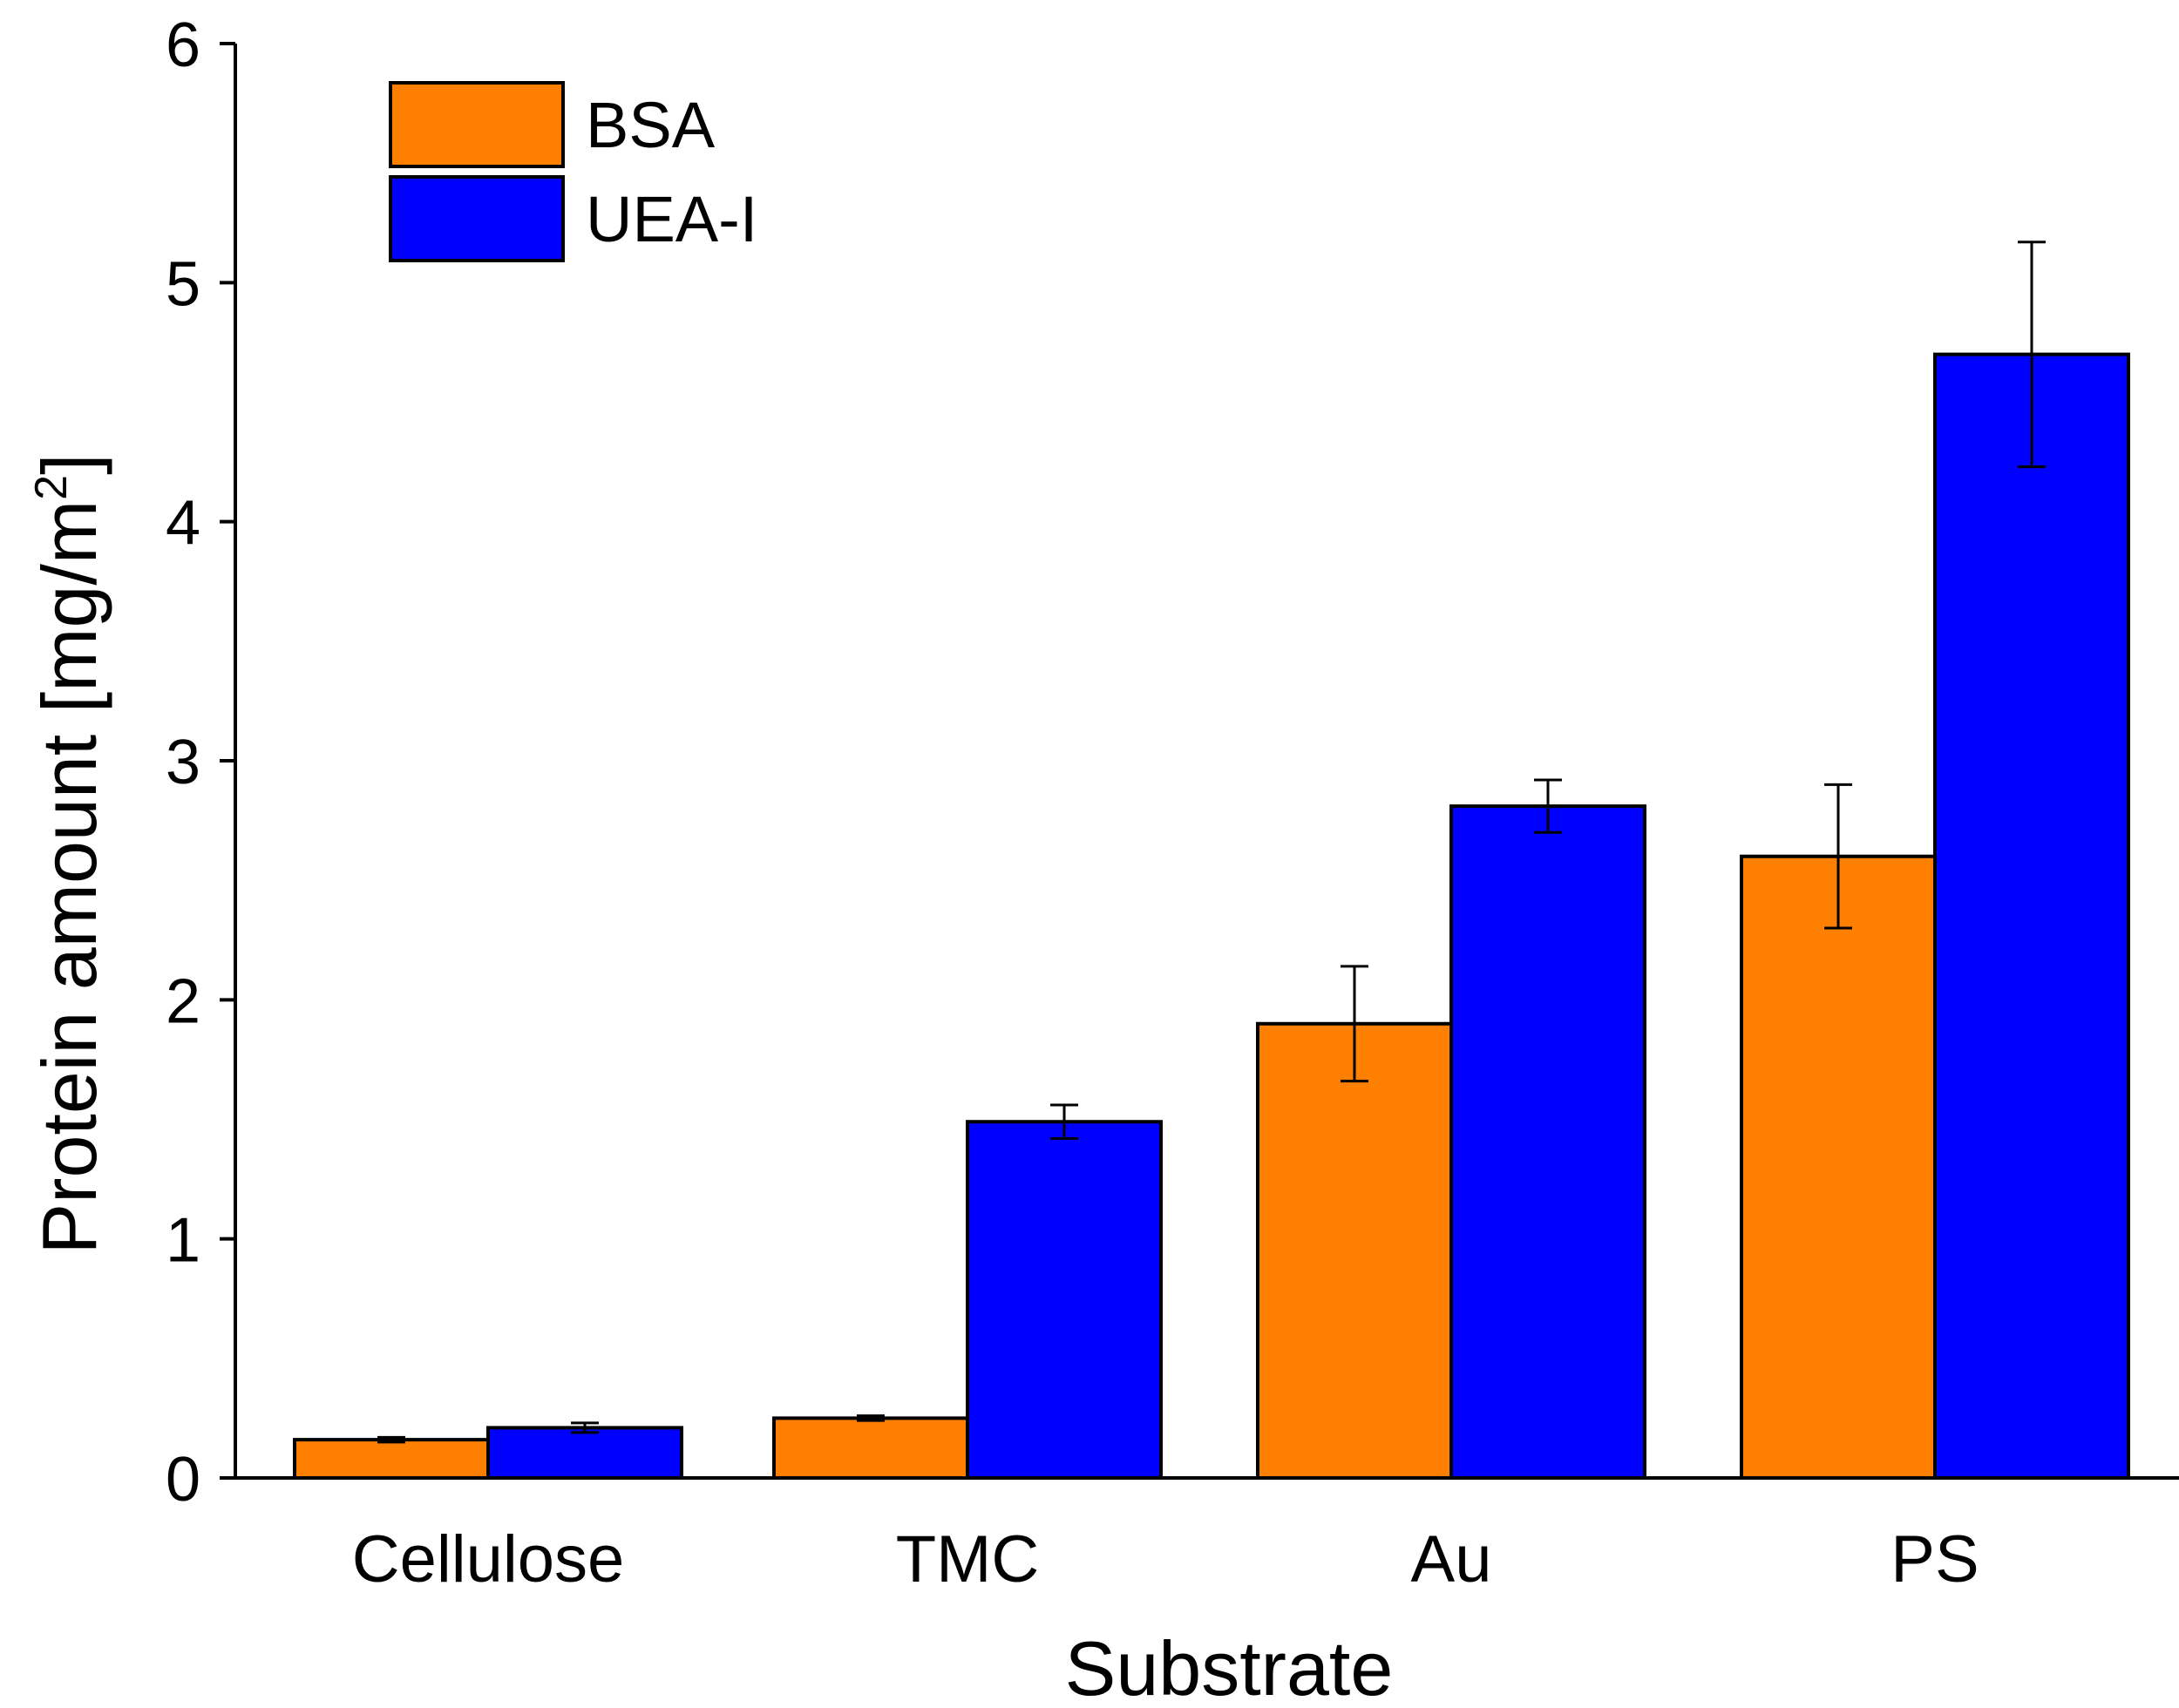 The width and height of the screenshot is (2179, 1708). What do you see at coordinates (183, 45) in the screenshot?
I see `y-tick-label: 6` at bounding box center [183, 45].